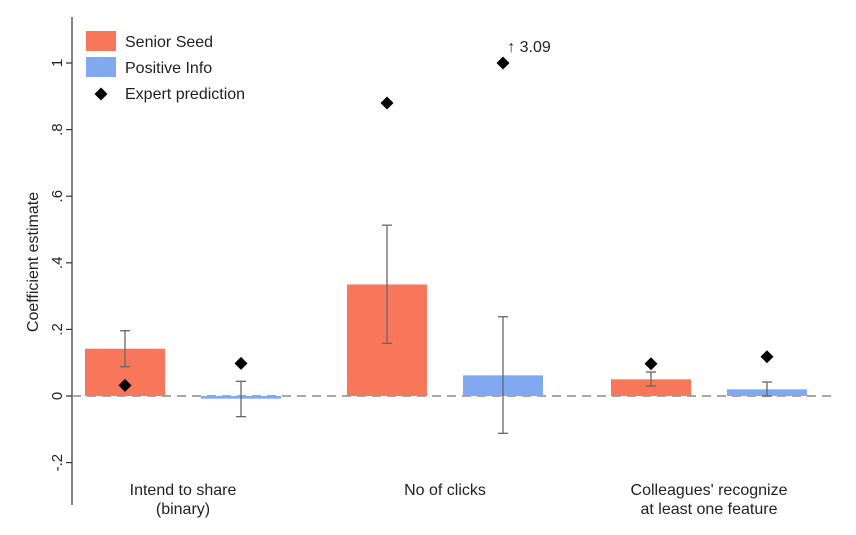 The image size is (856, 535). Describe the element at coordinates (57, 463) in the screenshot. I see `y-tick-label: -.2` at that location.